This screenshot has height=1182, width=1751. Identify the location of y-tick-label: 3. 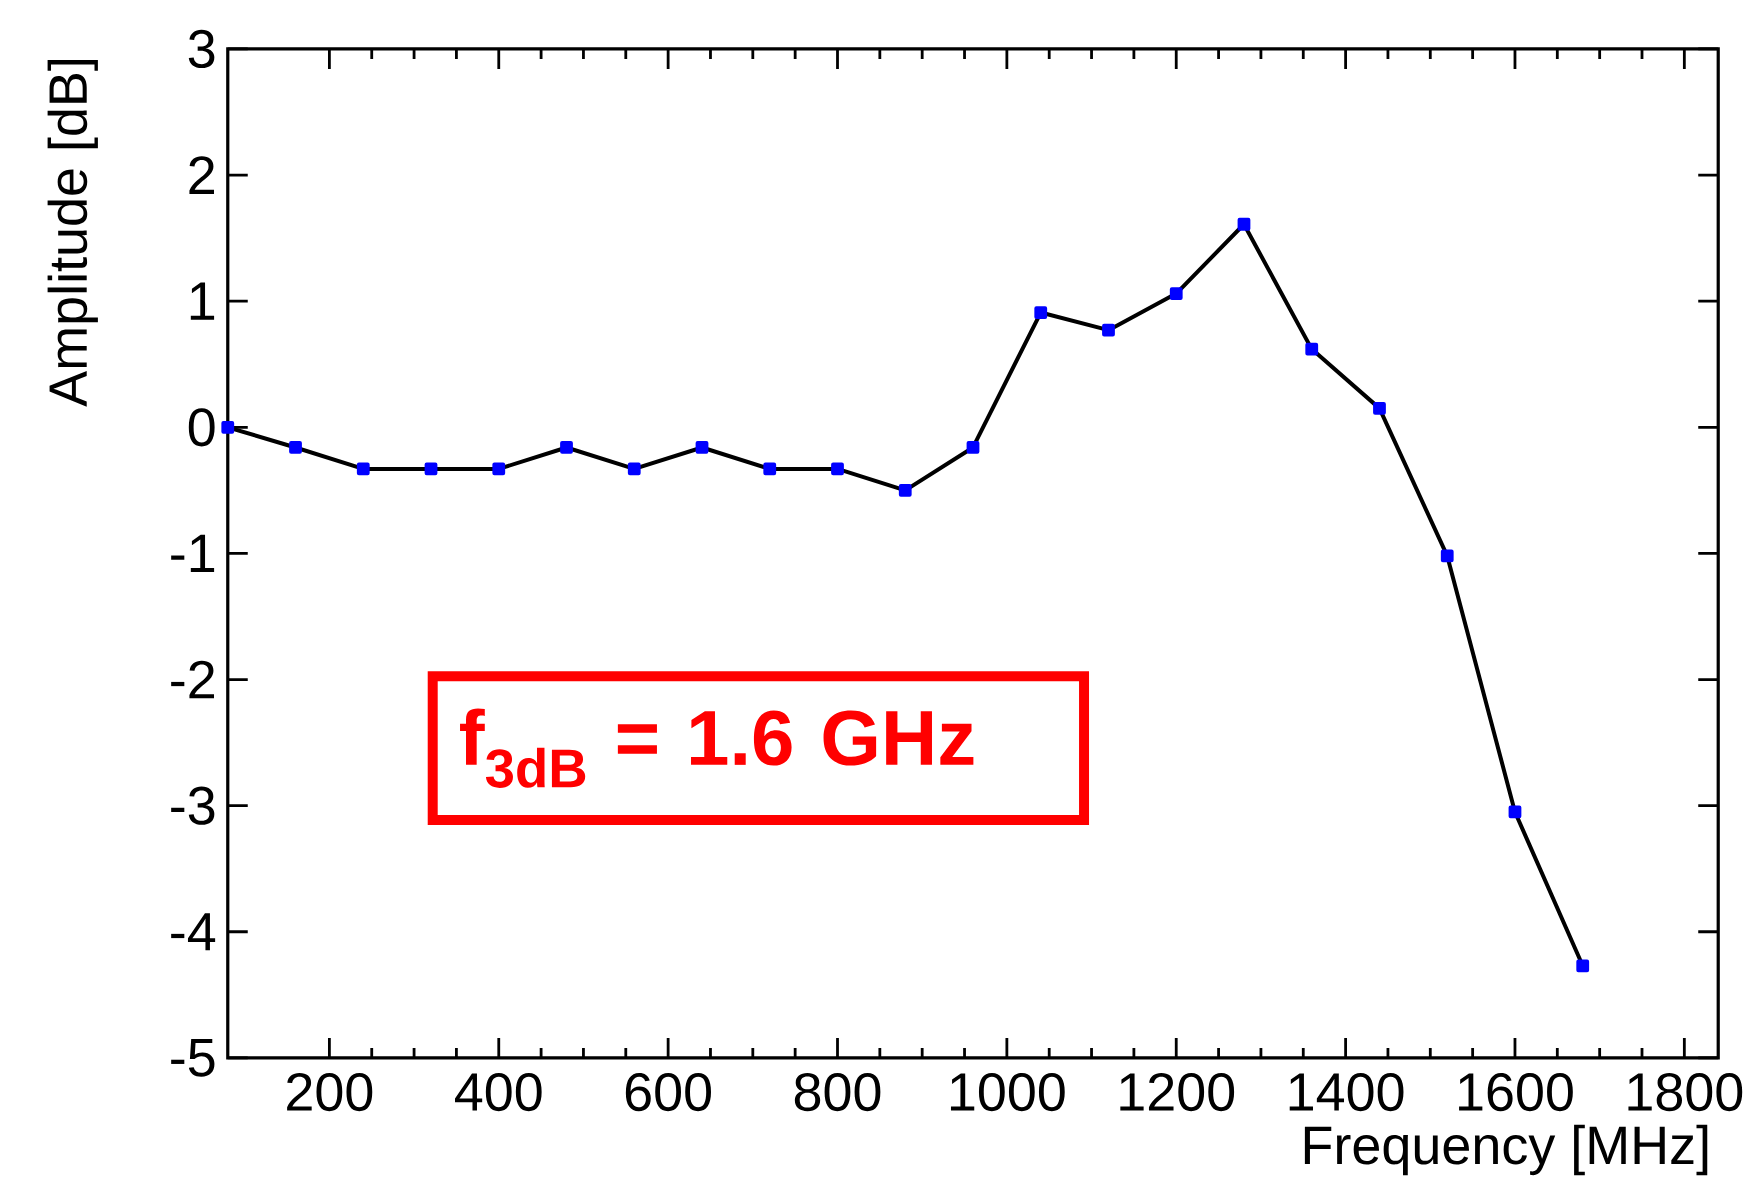
(201, 49).